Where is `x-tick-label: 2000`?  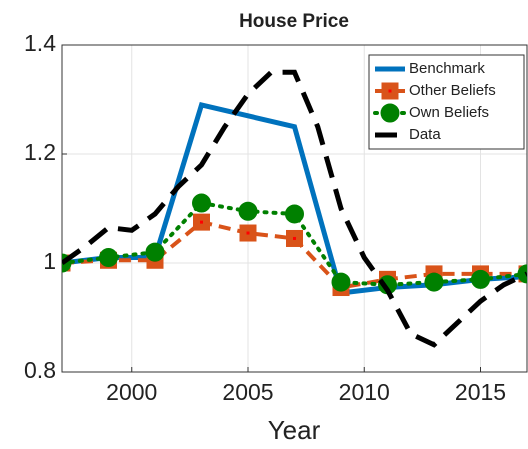
x-tick-label: 2000 is located at coordinates (131, 392).